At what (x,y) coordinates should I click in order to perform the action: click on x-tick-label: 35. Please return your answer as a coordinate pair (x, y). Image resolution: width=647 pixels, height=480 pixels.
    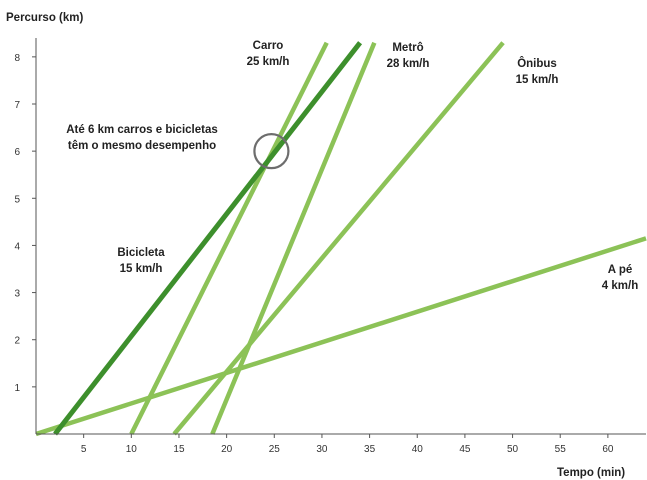
    Looking at the image, I should click on (370, 449).